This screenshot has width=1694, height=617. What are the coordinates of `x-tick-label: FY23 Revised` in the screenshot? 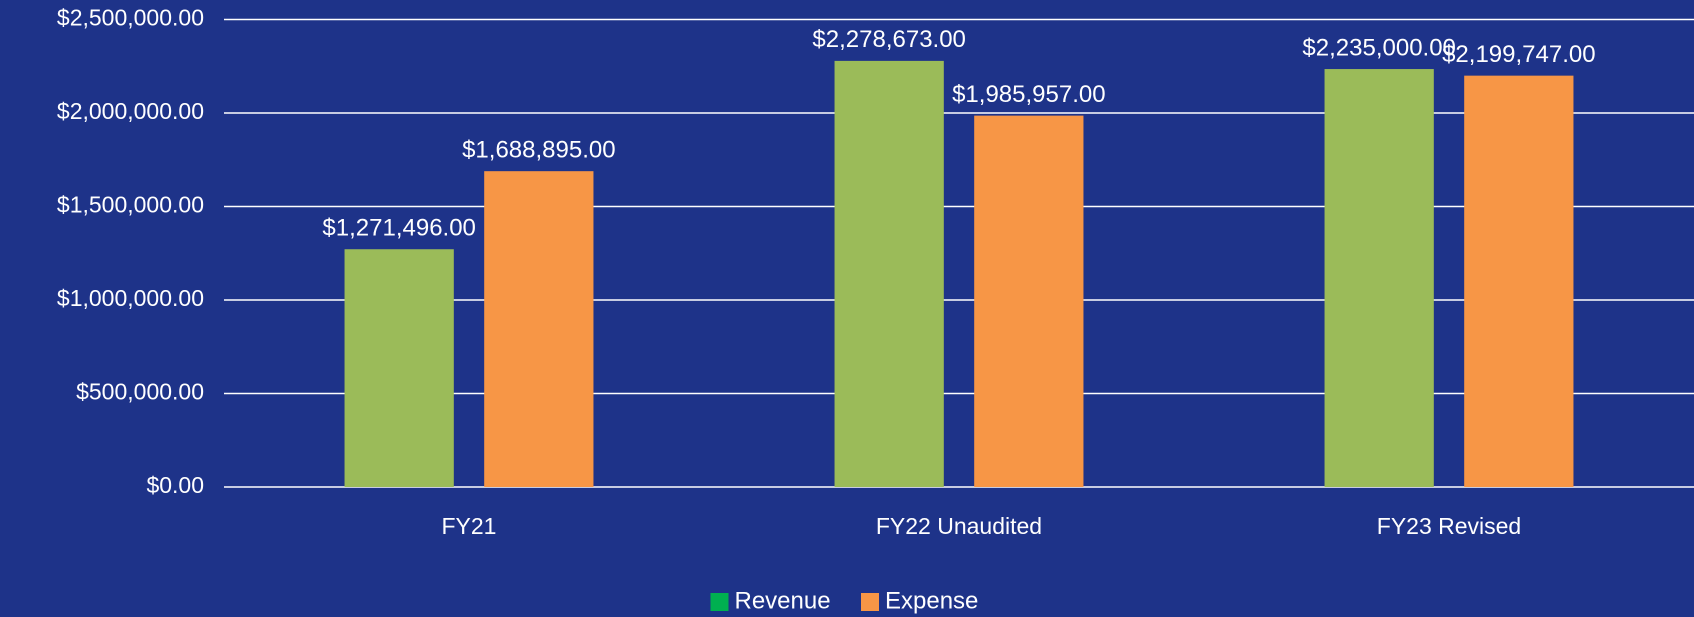 It's located at (1449, 526).